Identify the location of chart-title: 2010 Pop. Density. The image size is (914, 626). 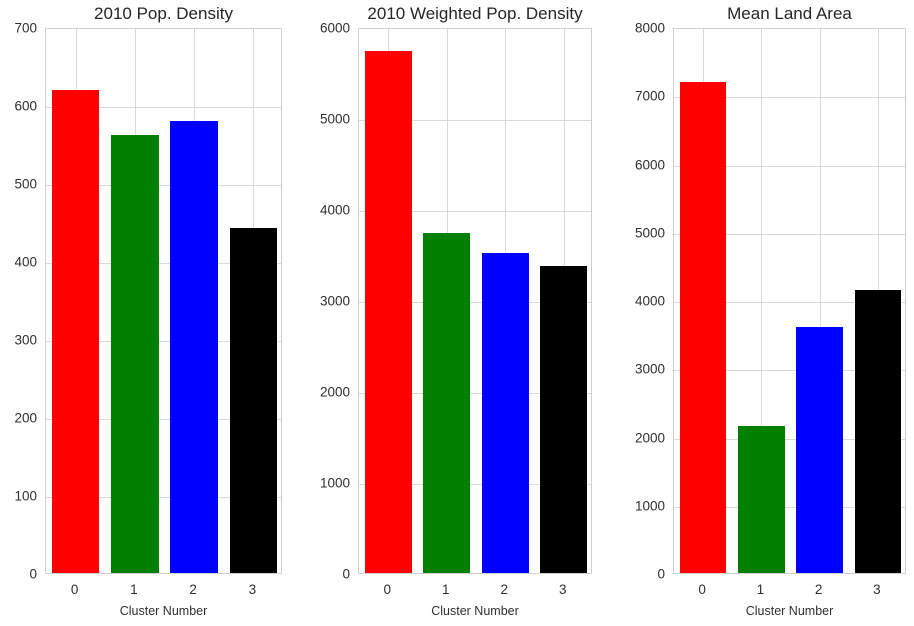
(163, 13).